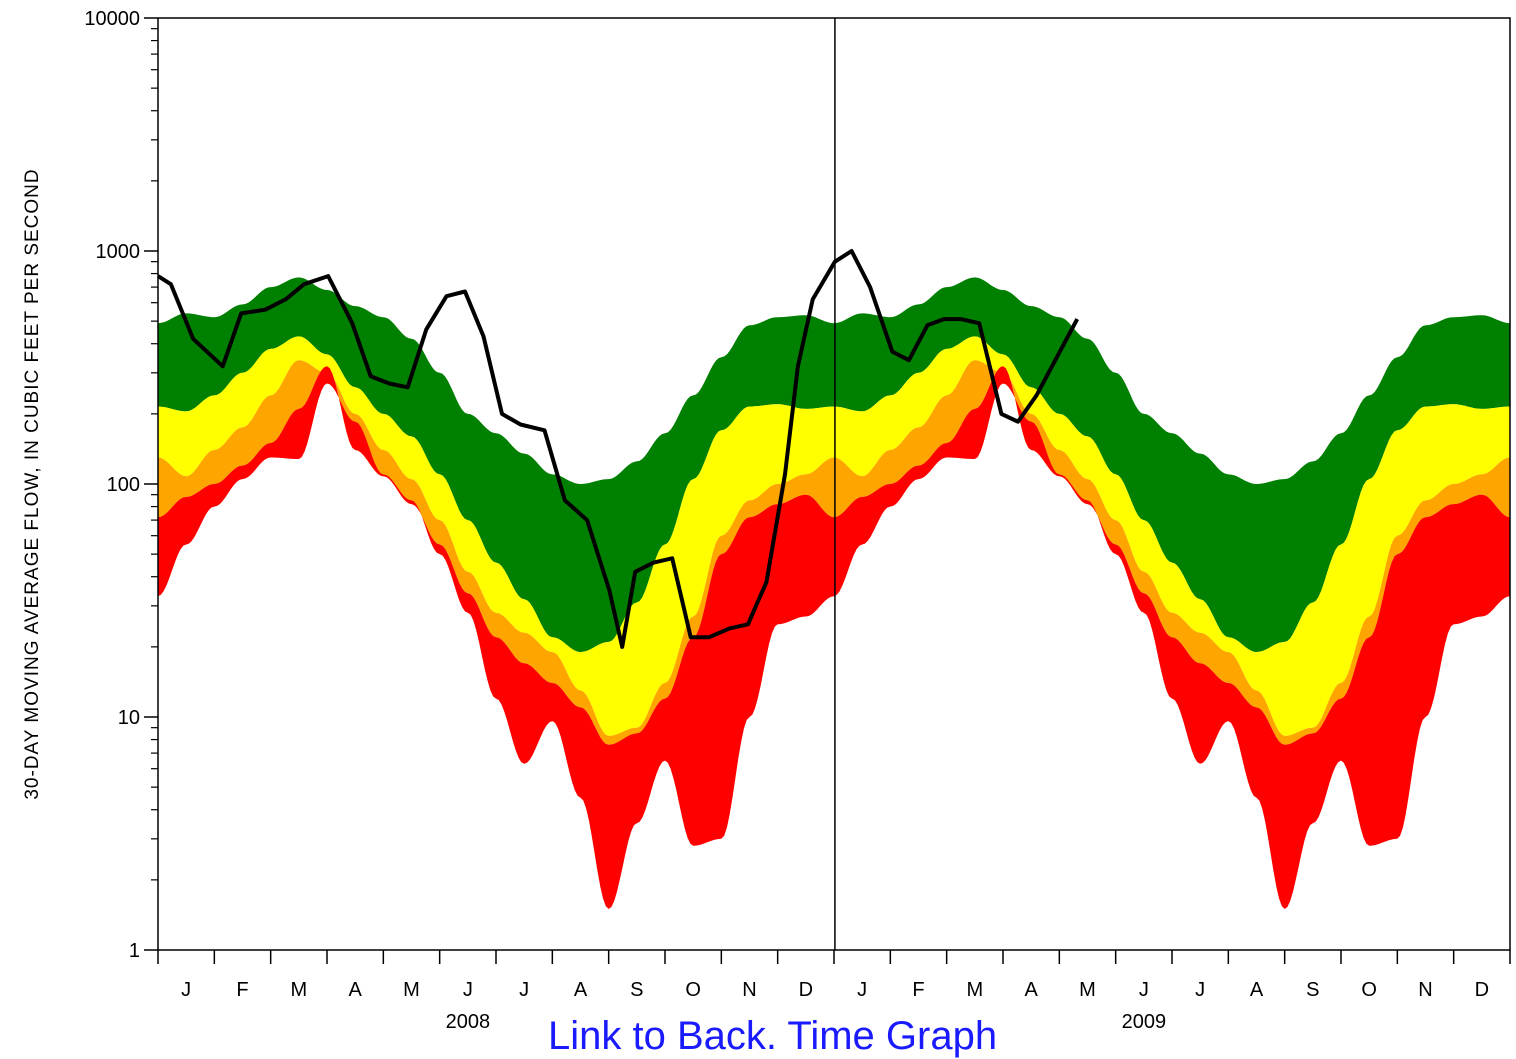 The height and width of the screenshot is (1059, 1516). I want to click on y-axis-ticks: 1 10 100 1000 10000, so click(121, 485).